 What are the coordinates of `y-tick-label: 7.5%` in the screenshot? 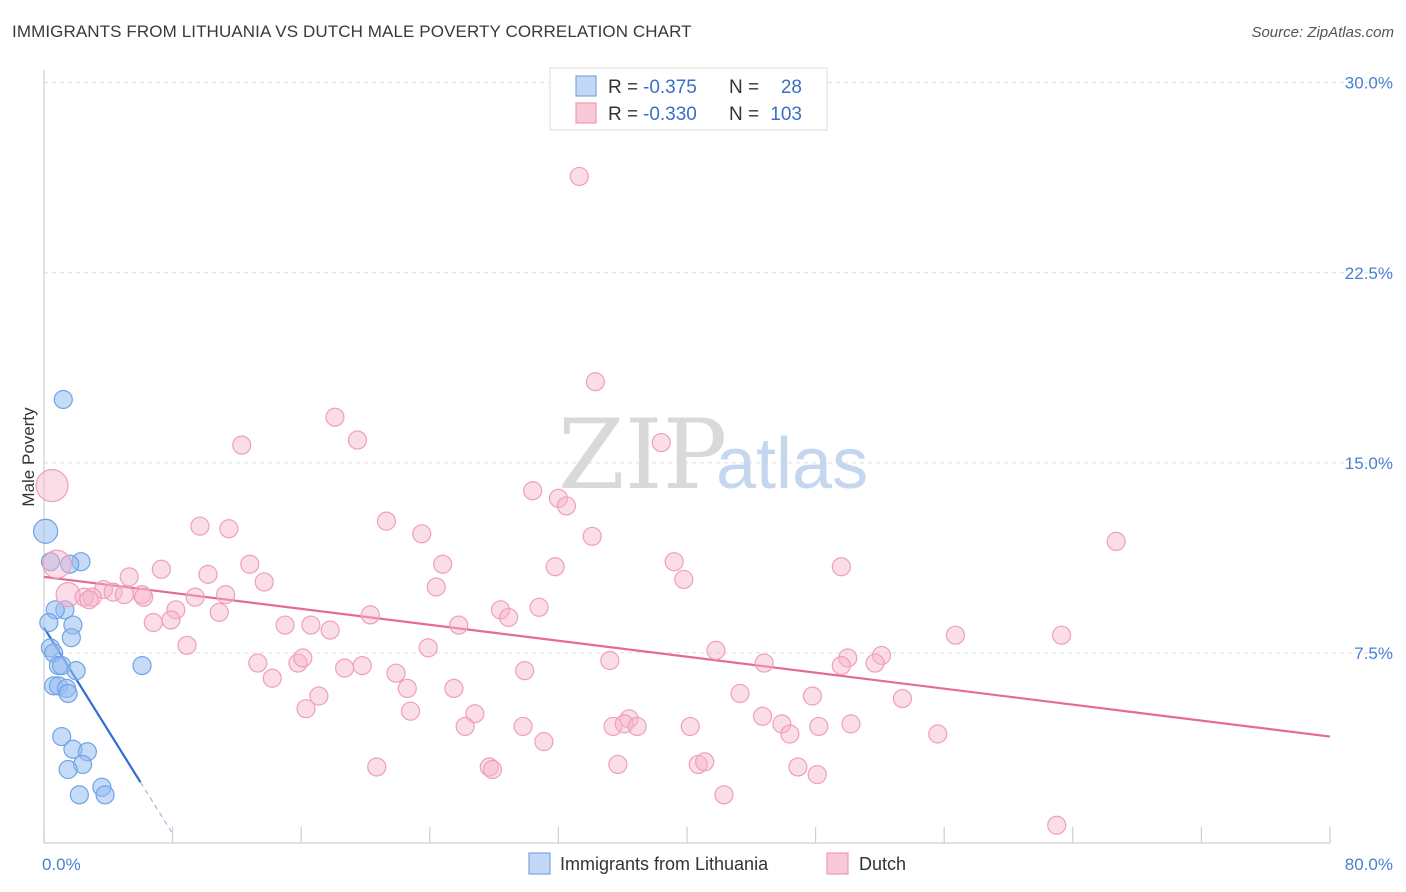 It's located at (1373, 653).